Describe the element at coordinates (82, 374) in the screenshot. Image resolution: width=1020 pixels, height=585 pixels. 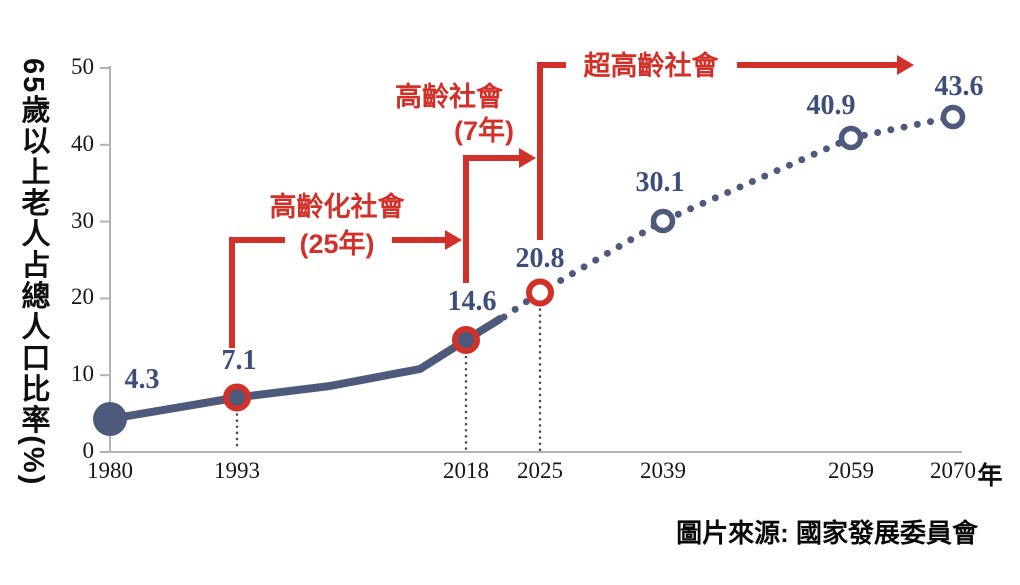
I see `y-tick-label: 10` at that location.